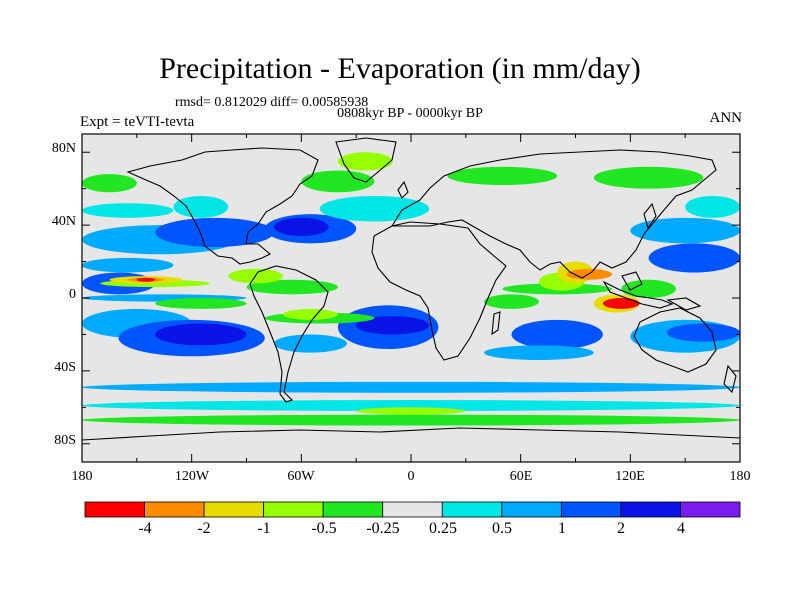 This screenshot has width=800, height=600. What do you see at coordinates (726, 118) in the screenshot?
I see `season-label: ANN` at bounding box center [726, 118].